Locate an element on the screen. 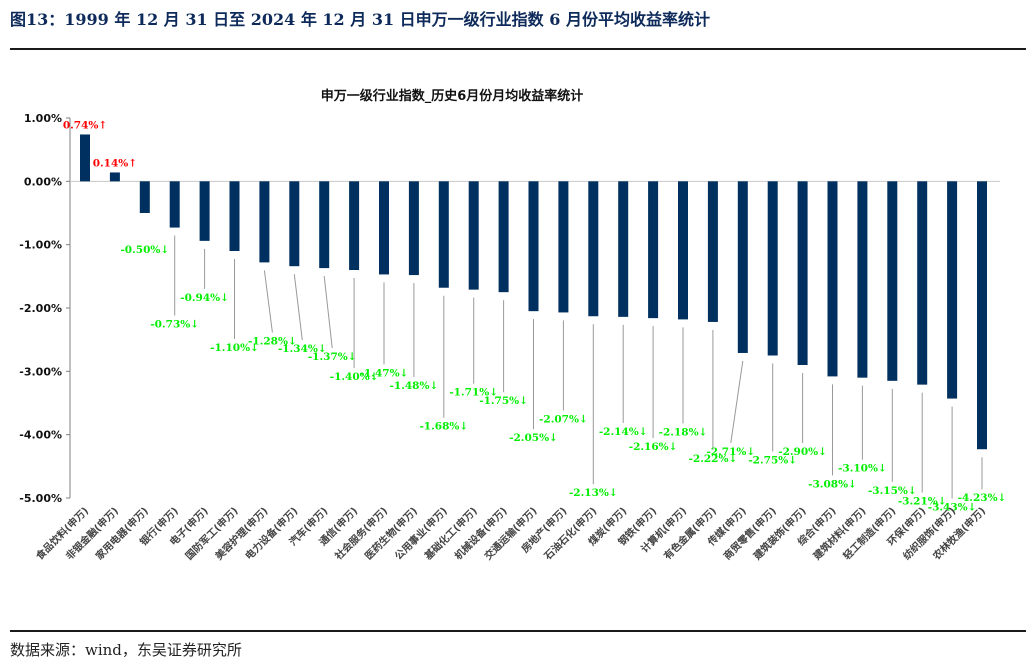 This screenshot has height=665, width=1032. data-label: -2.18%↓ is located at coordinates (683, 432).